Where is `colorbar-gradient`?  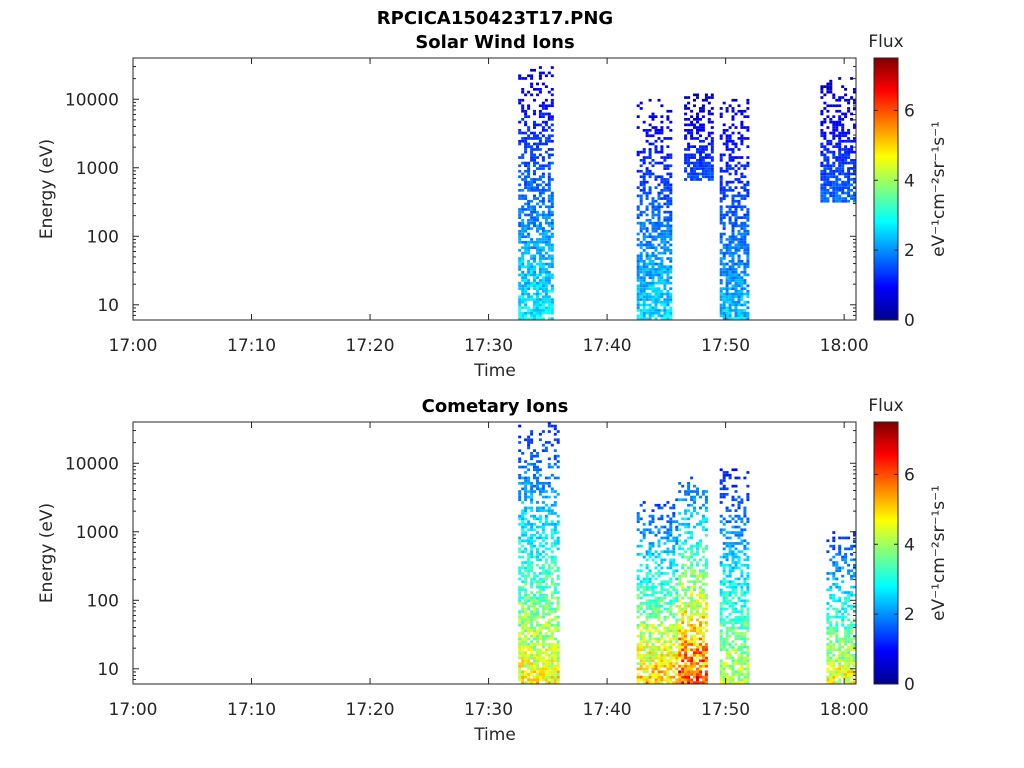 colorbar-gradient is located at coordinates (886, 553).